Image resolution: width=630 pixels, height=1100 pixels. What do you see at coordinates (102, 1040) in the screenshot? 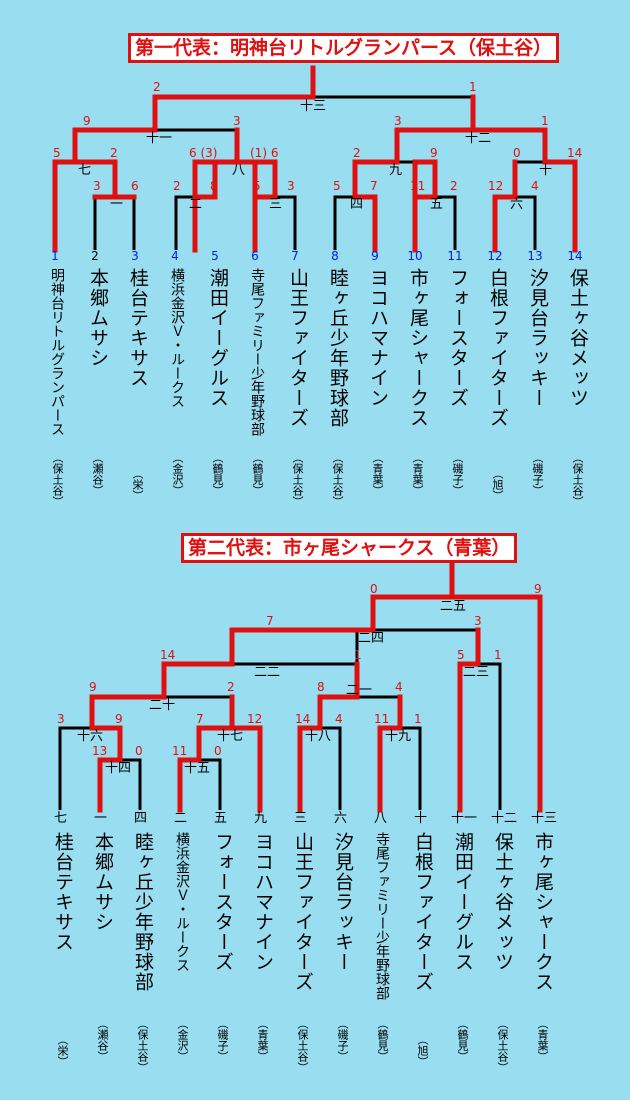
I see `team-location: （瀬谷）` at bounding box center [102, 1040].